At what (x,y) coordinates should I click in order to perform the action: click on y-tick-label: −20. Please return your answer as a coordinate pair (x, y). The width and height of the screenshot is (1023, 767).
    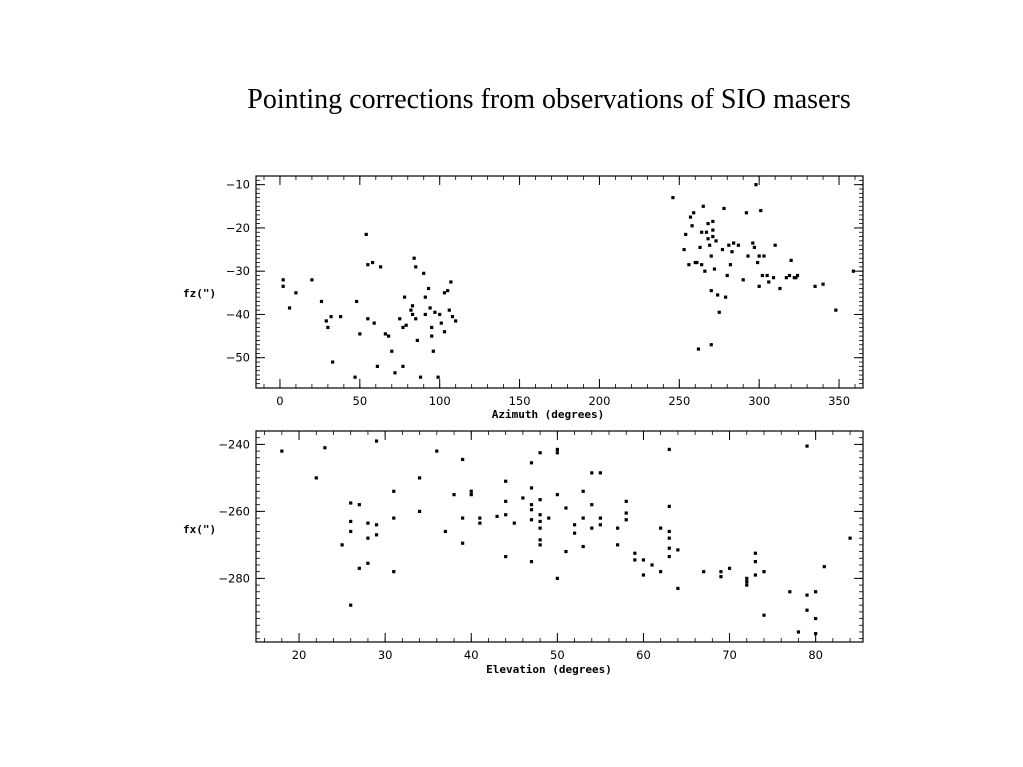
    Looking at the image, I should click on (238, 228).